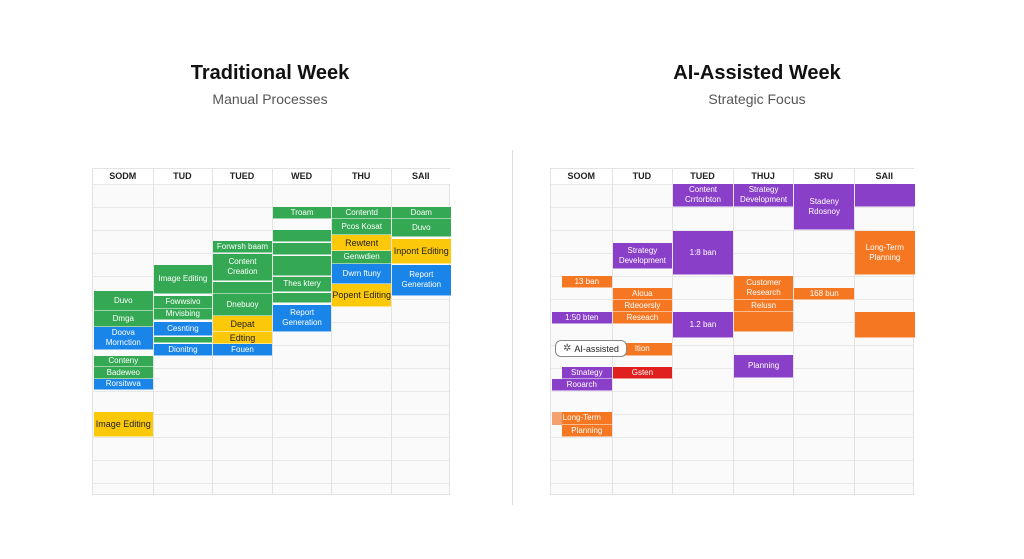  Describe the element at coordinates (242, 350) in the screenshot. I see `event-block: Fouen` at that location.